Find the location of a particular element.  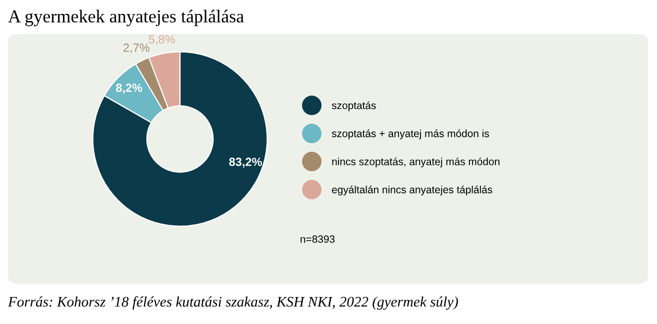

text: n=8393 is located at coordinates (317, 239).